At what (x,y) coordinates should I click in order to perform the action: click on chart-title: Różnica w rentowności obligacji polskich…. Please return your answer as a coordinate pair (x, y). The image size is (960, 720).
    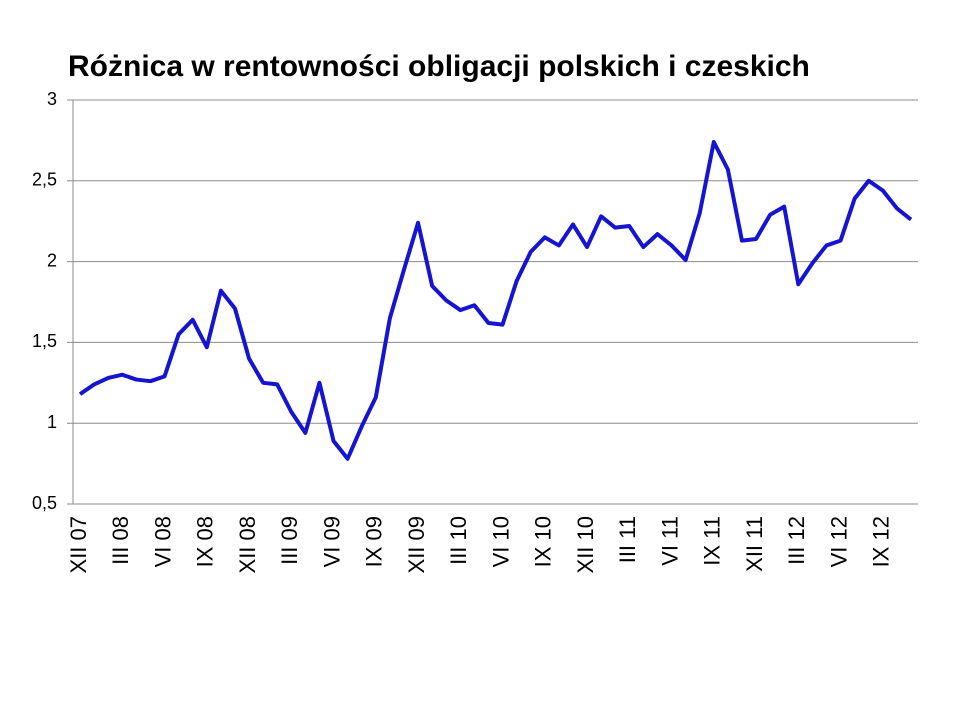
    Looking at the image, I should click on (439, 66).